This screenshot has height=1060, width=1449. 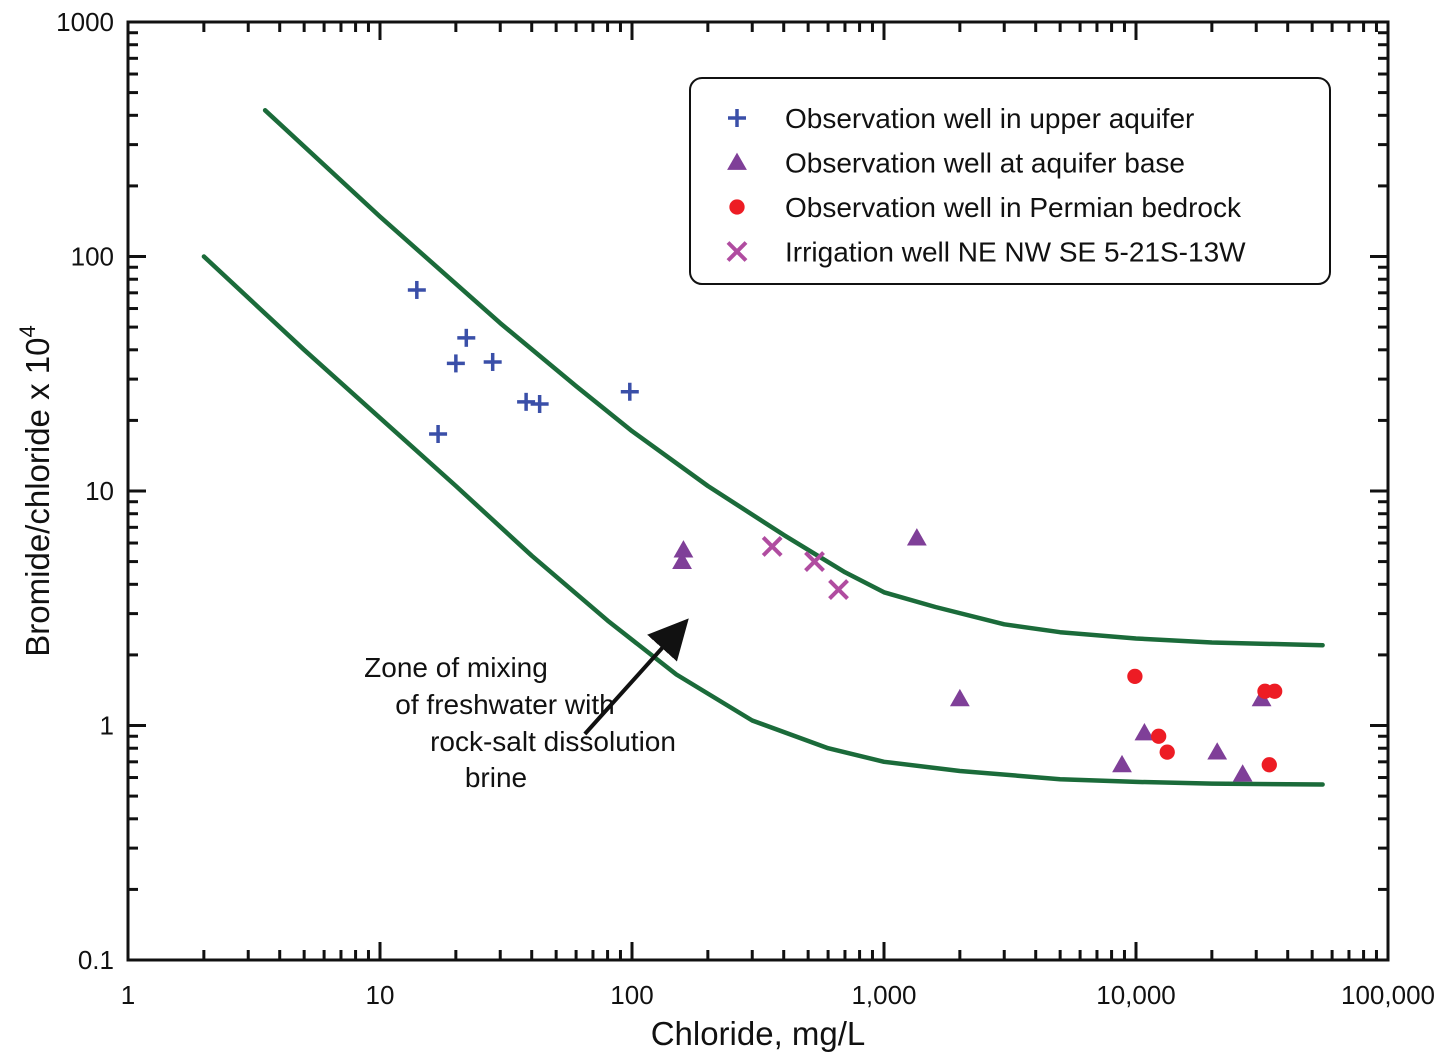 I want to click on legend-marker-plus, so click(x=737, y=118).